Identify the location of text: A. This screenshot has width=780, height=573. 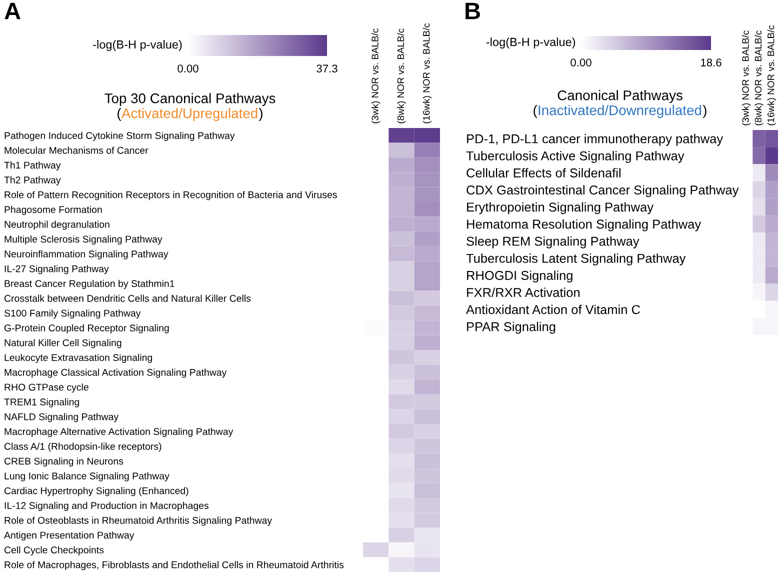
(12, 11).